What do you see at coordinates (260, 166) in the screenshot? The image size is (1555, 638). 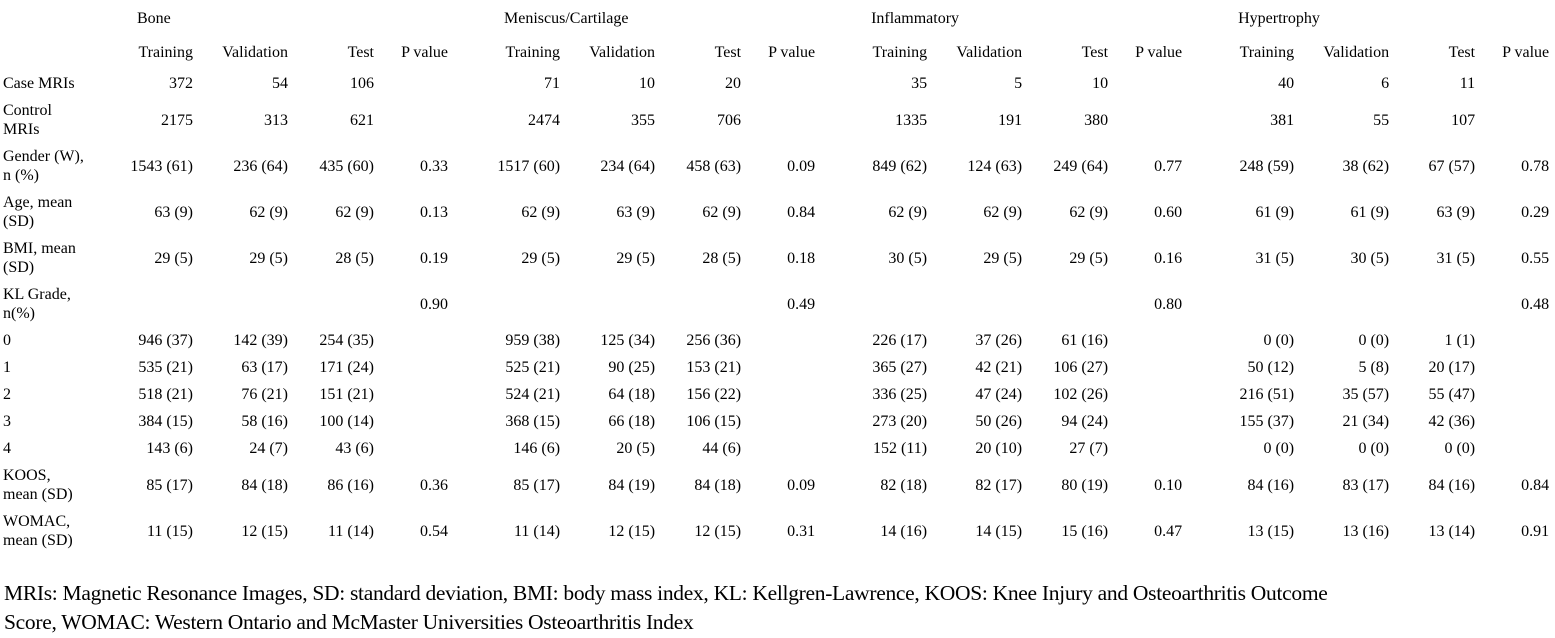 I see `cell: 236 (64)` at bounding box center [260, 166].